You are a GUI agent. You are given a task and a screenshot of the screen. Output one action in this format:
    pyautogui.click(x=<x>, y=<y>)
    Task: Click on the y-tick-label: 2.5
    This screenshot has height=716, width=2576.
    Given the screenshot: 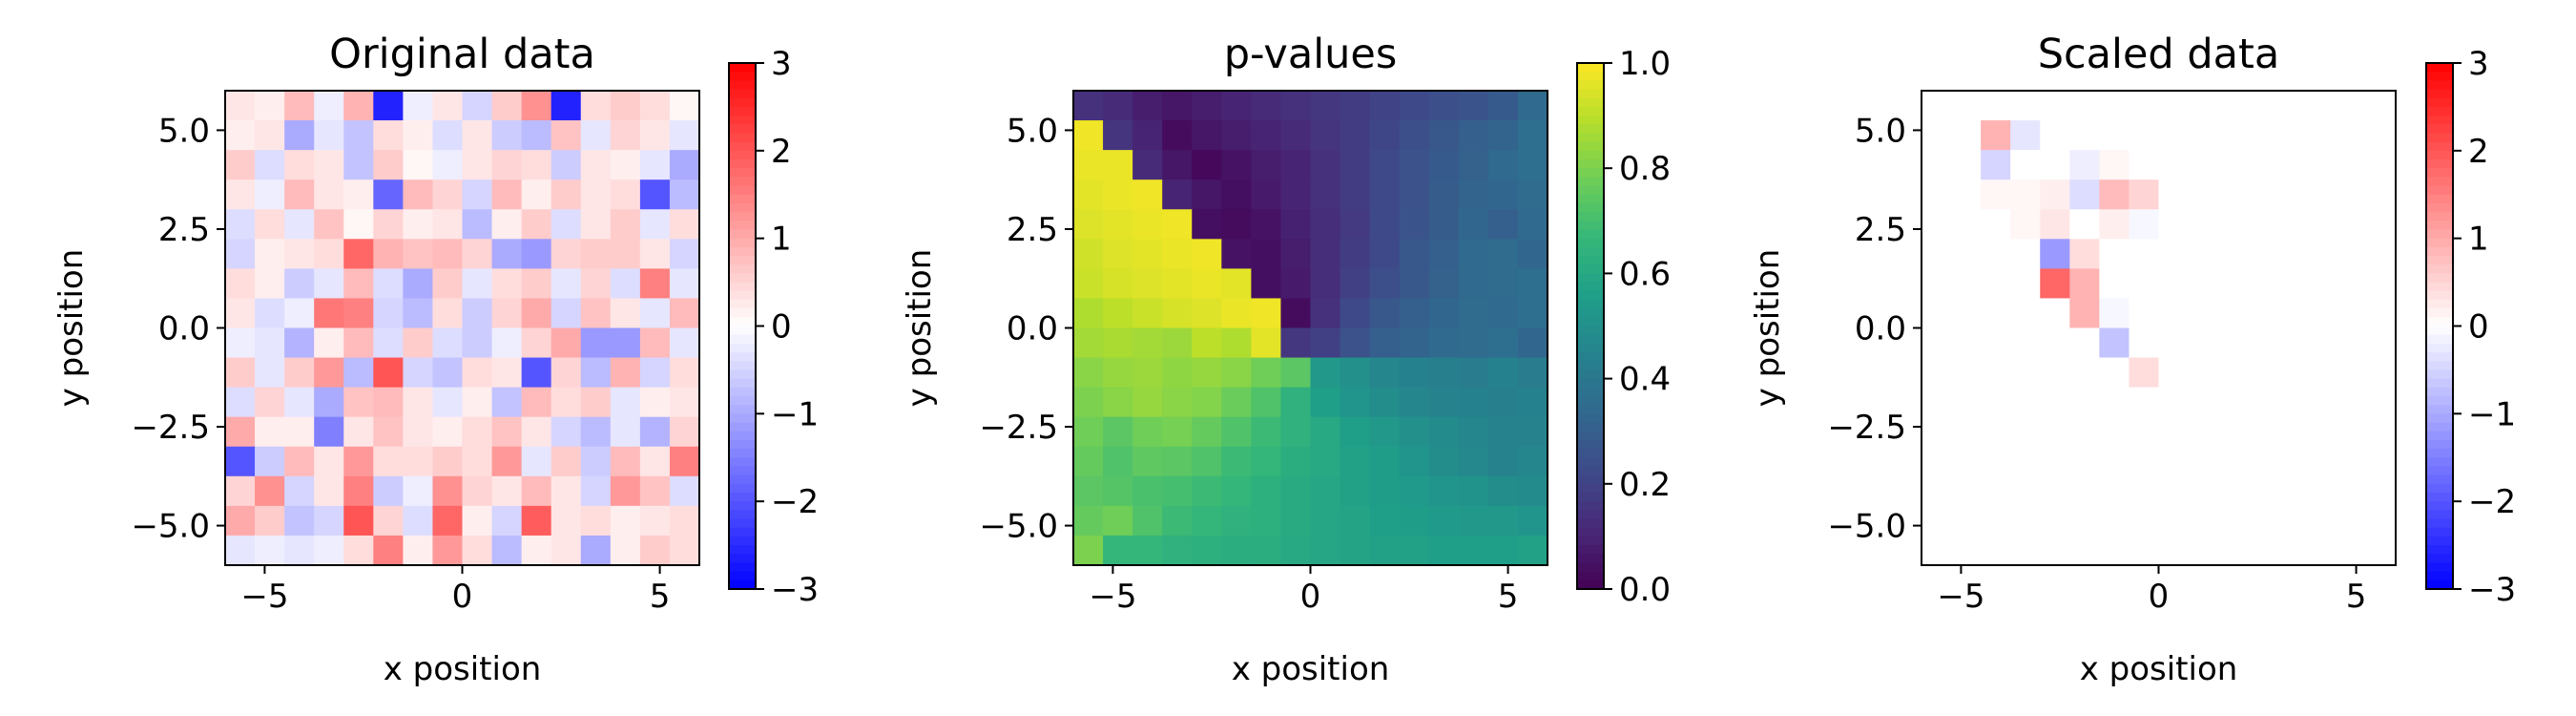 What is the action you would take?
    pyautogui.click(x=1880, y=230)
    